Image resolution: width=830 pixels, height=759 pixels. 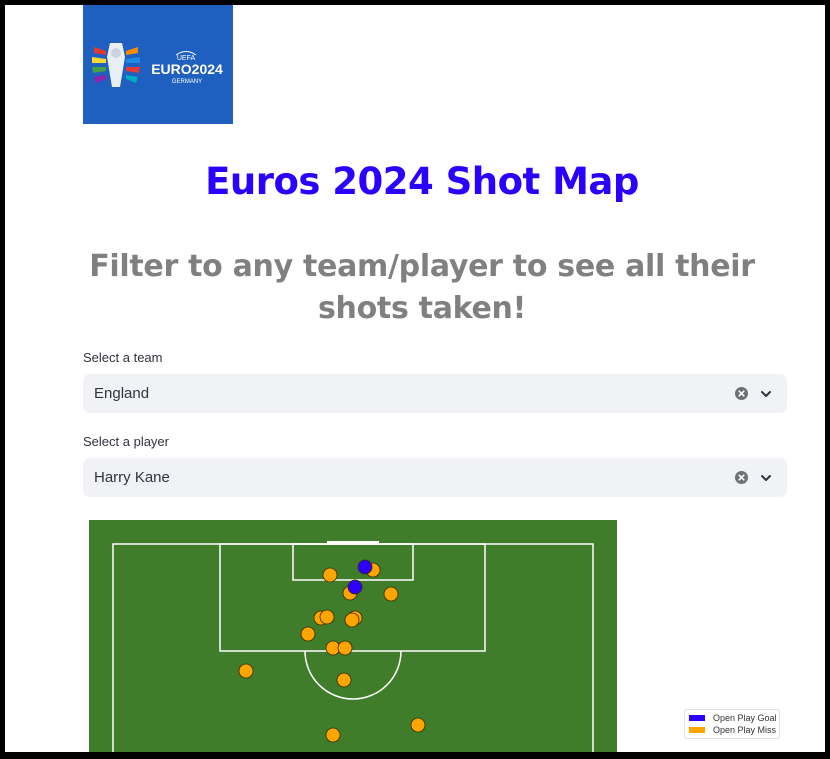 What do you see at coordinates (353, 542) in the screenshot?
I see `goal-line` at bounding box center [353, 542].